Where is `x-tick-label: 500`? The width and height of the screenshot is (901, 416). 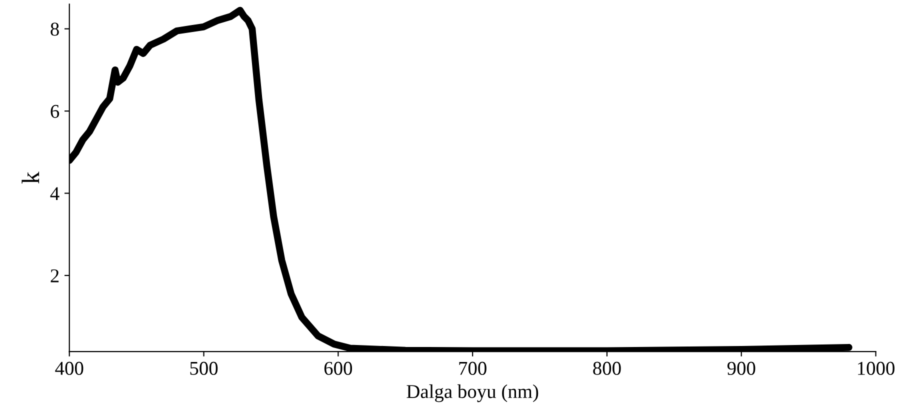 x-tick-label: 500 is located at coordinates (204, 368).